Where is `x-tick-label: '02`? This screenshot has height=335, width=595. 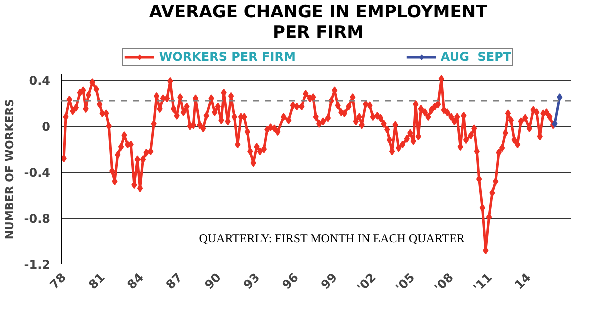 x-tick-label: '02 is located at coordinates (366, 282).